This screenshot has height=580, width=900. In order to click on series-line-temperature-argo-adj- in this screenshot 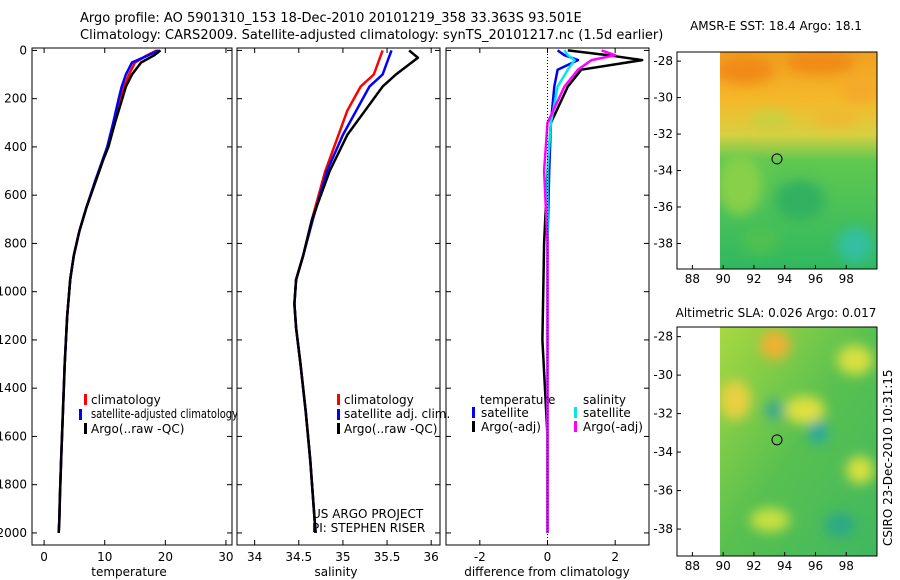, I will do `click(592, 291)`.